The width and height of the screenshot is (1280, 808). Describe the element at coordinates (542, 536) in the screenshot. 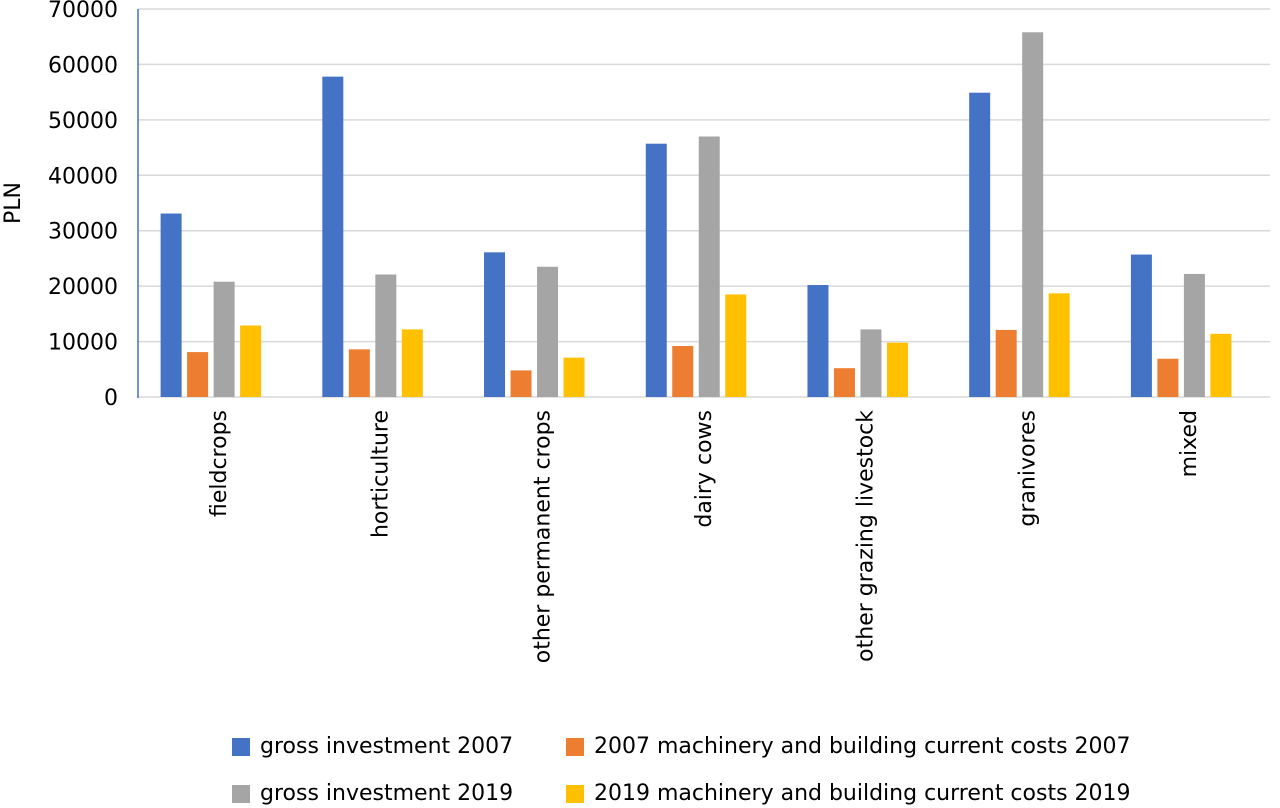

I see `x-tick-label: other permanent crops` at that location.